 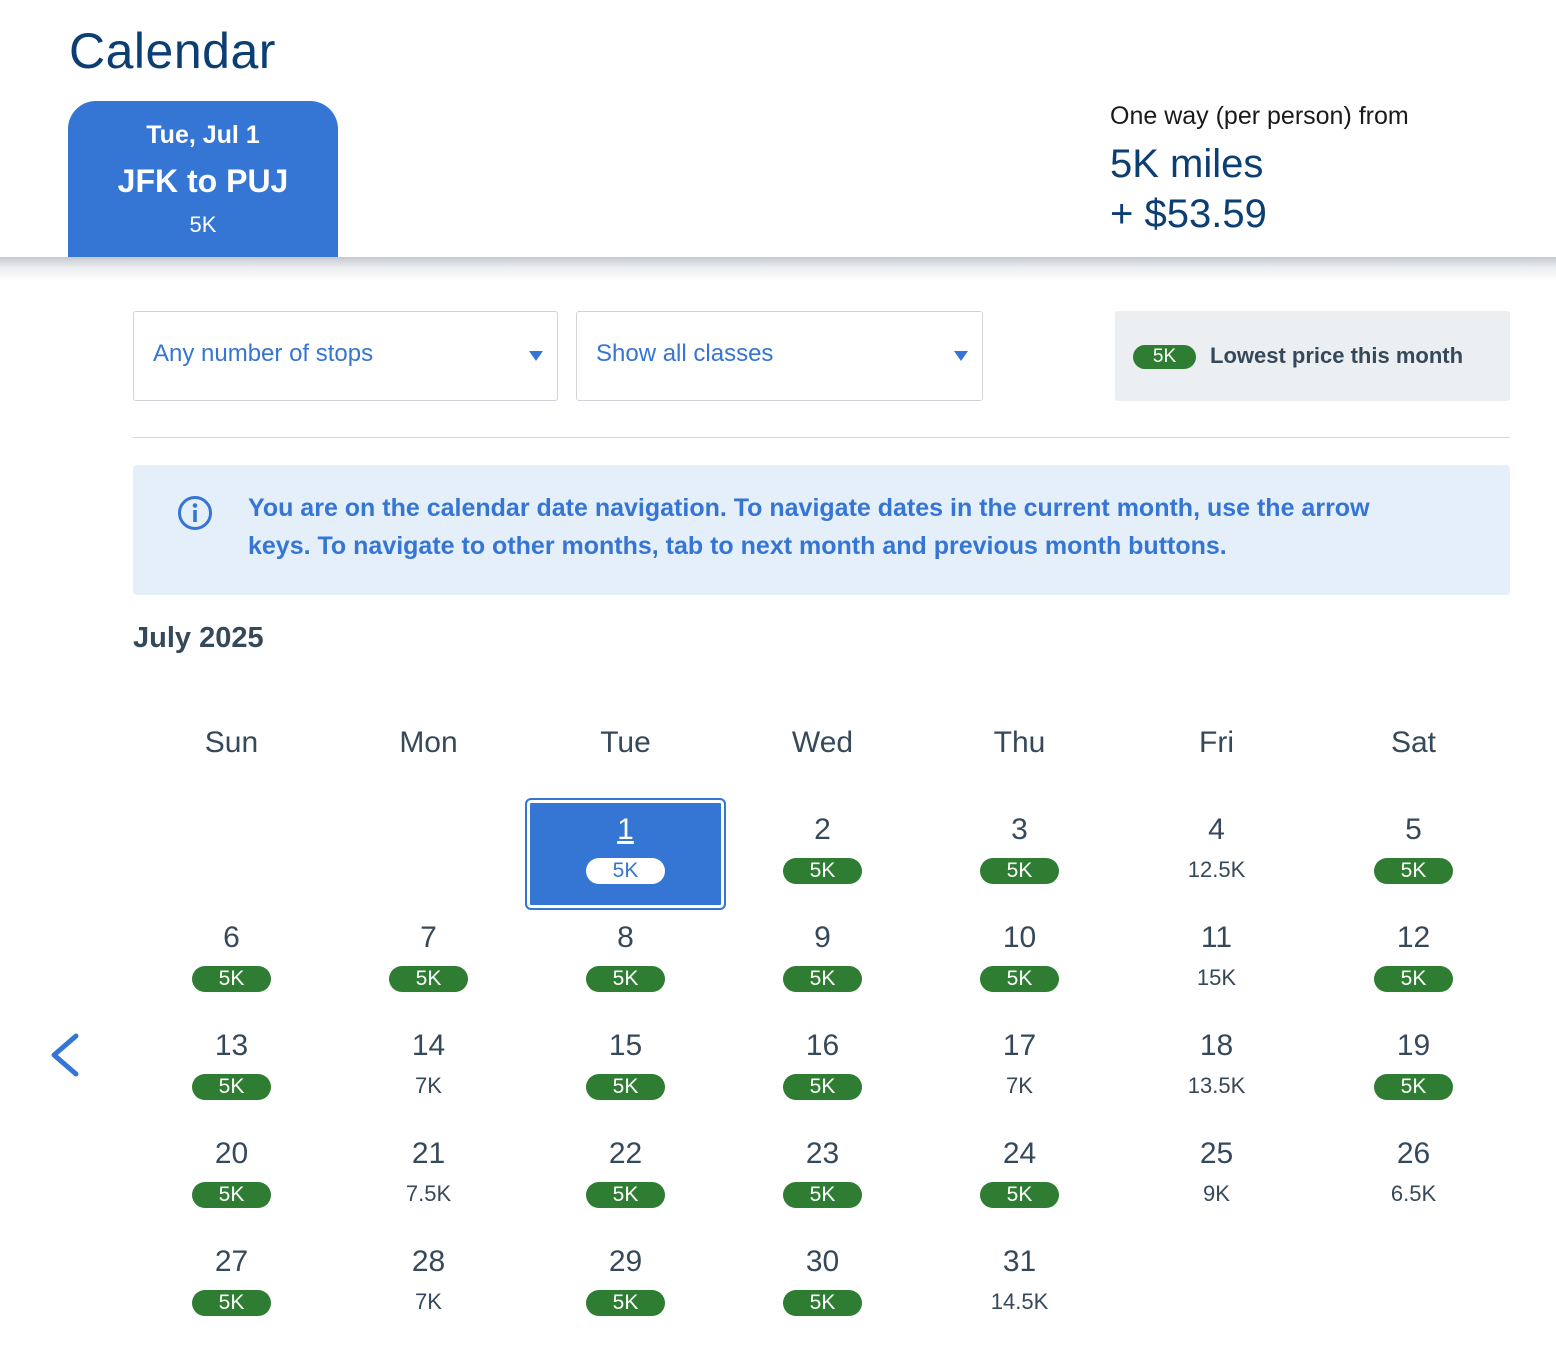 I want to click on calendar-day-20: 20 5K, so click(x=231, y=1178).